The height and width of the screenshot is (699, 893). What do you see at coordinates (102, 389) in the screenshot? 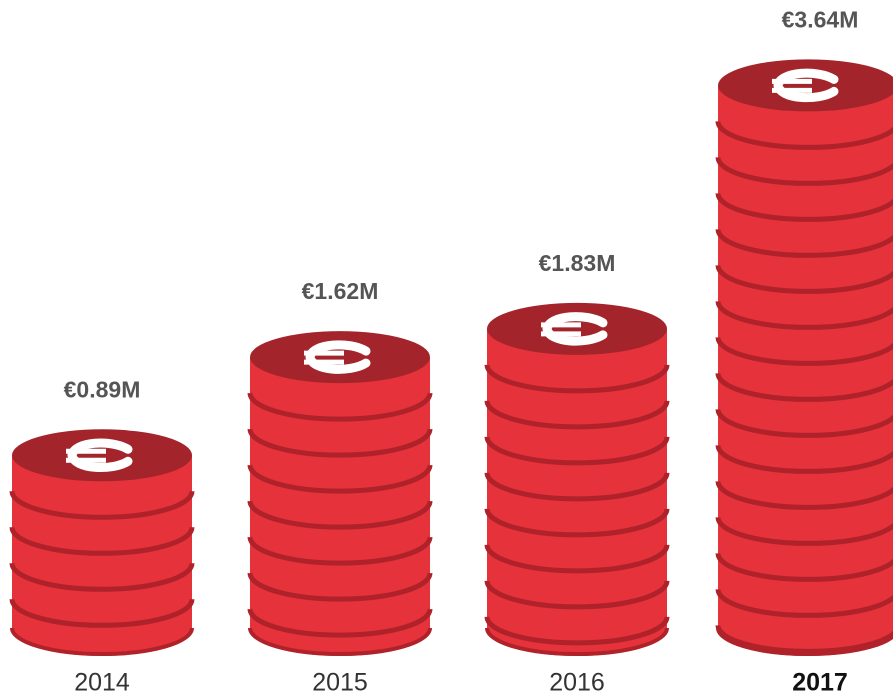
I see `value-label: €0.89M` at bounding box center [102, 389].